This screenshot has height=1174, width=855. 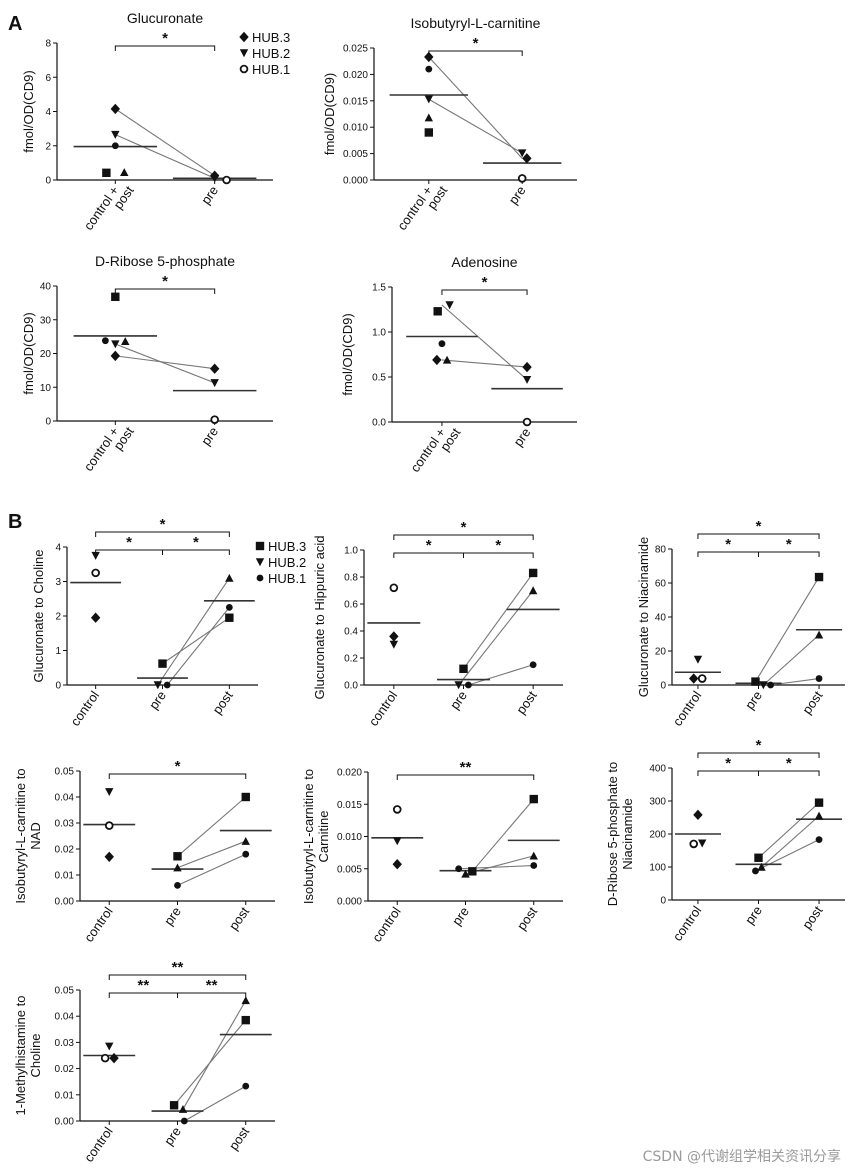 I want to click on y-tick-label: 0.4, so click(x=351, y=632).